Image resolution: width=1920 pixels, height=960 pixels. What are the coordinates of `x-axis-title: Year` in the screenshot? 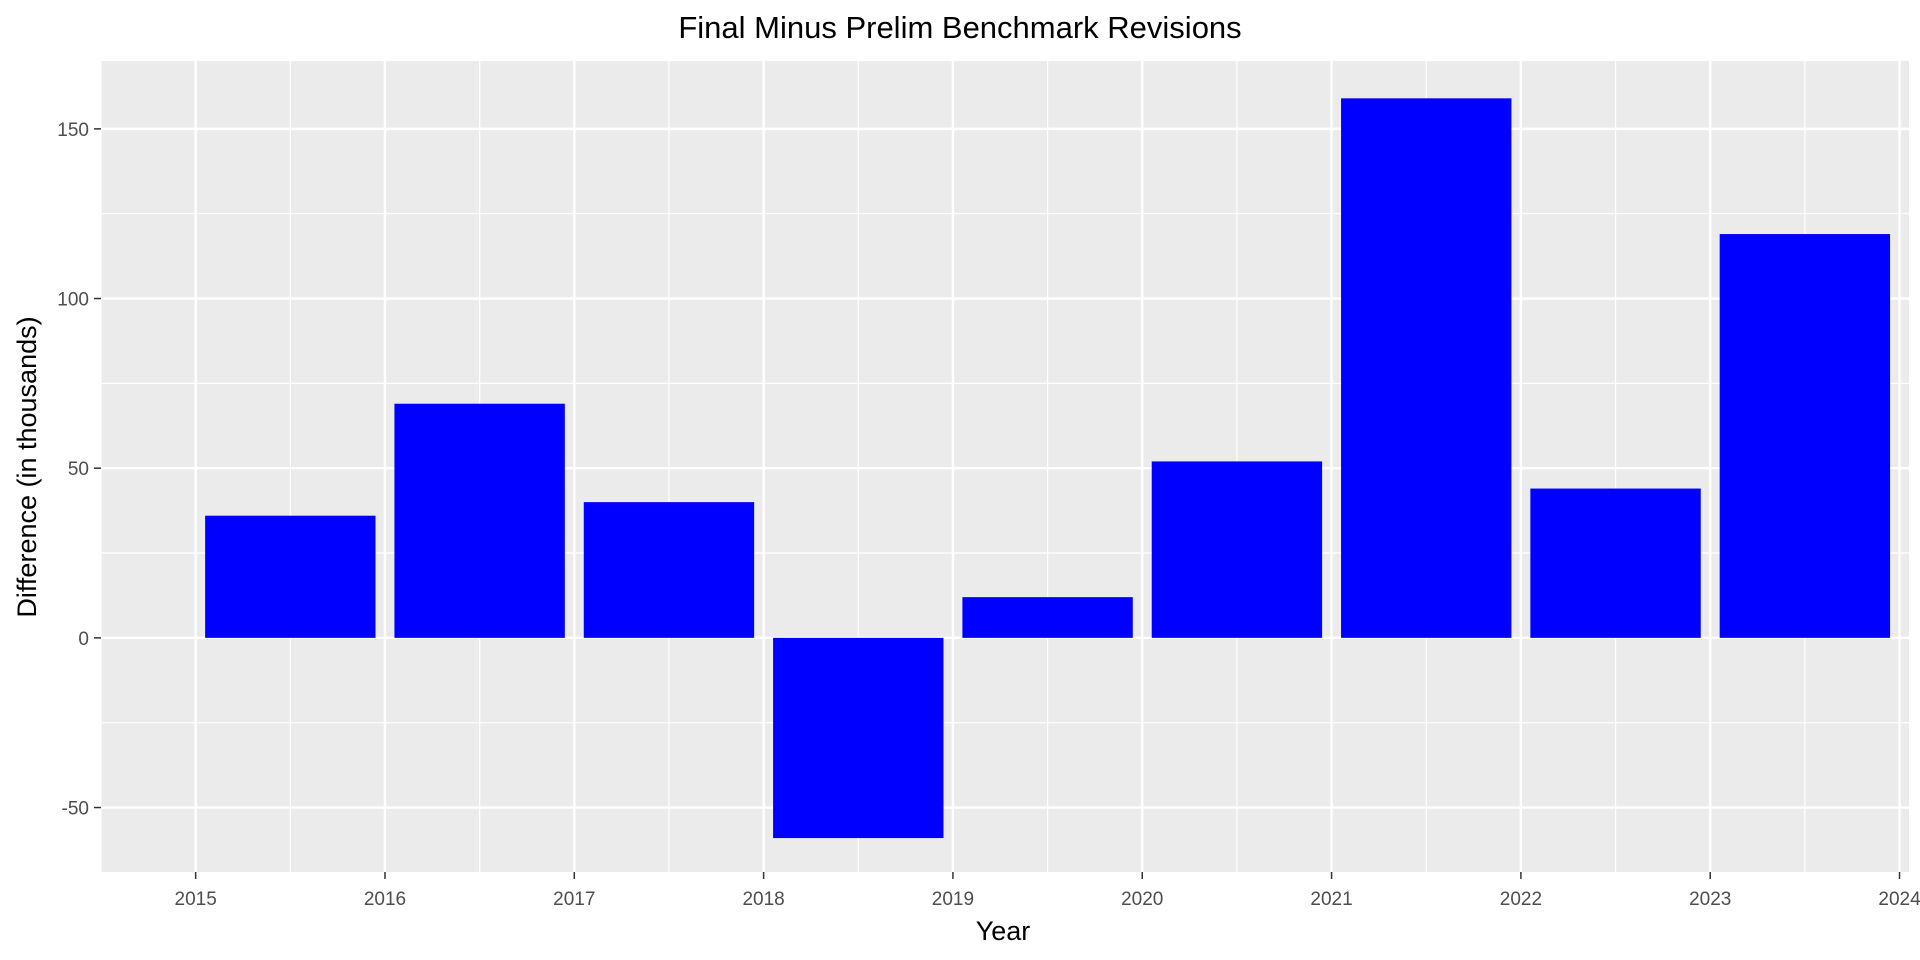 It's located at (1003, 931).